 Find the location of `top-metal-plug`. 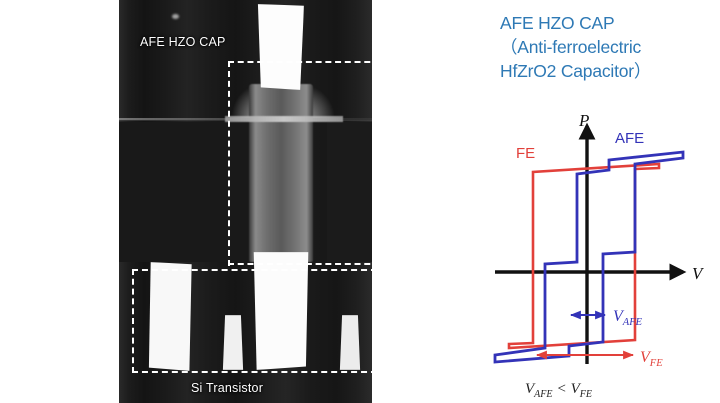

top-metal-plug is located at coordinates (280, 47).